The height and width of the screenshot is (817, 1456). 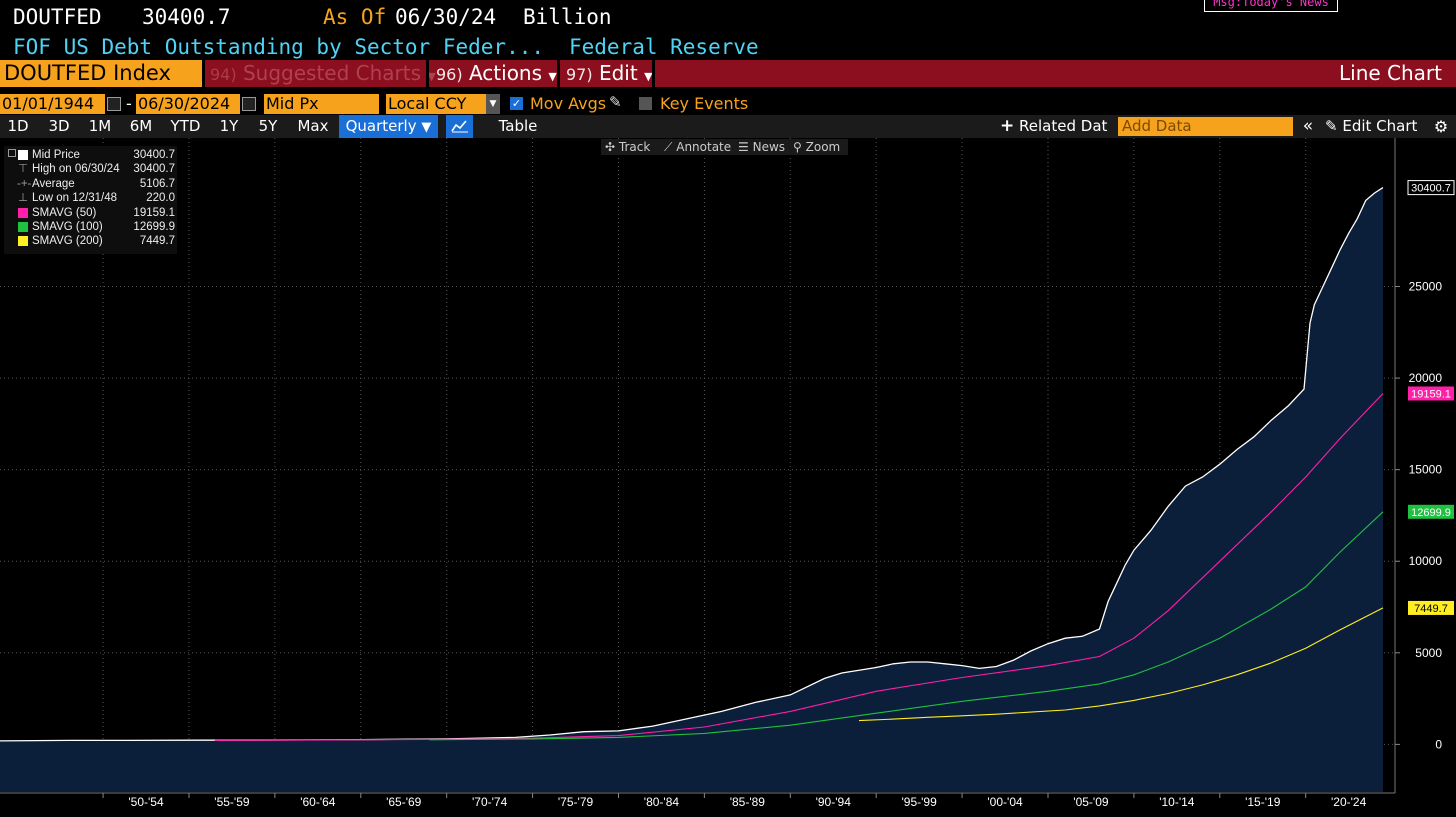 What do you see at coordinates (818, 147) in the screenshot?
I see `zoom-button: ⚲ Zoom` at bounding box center [818, 147].